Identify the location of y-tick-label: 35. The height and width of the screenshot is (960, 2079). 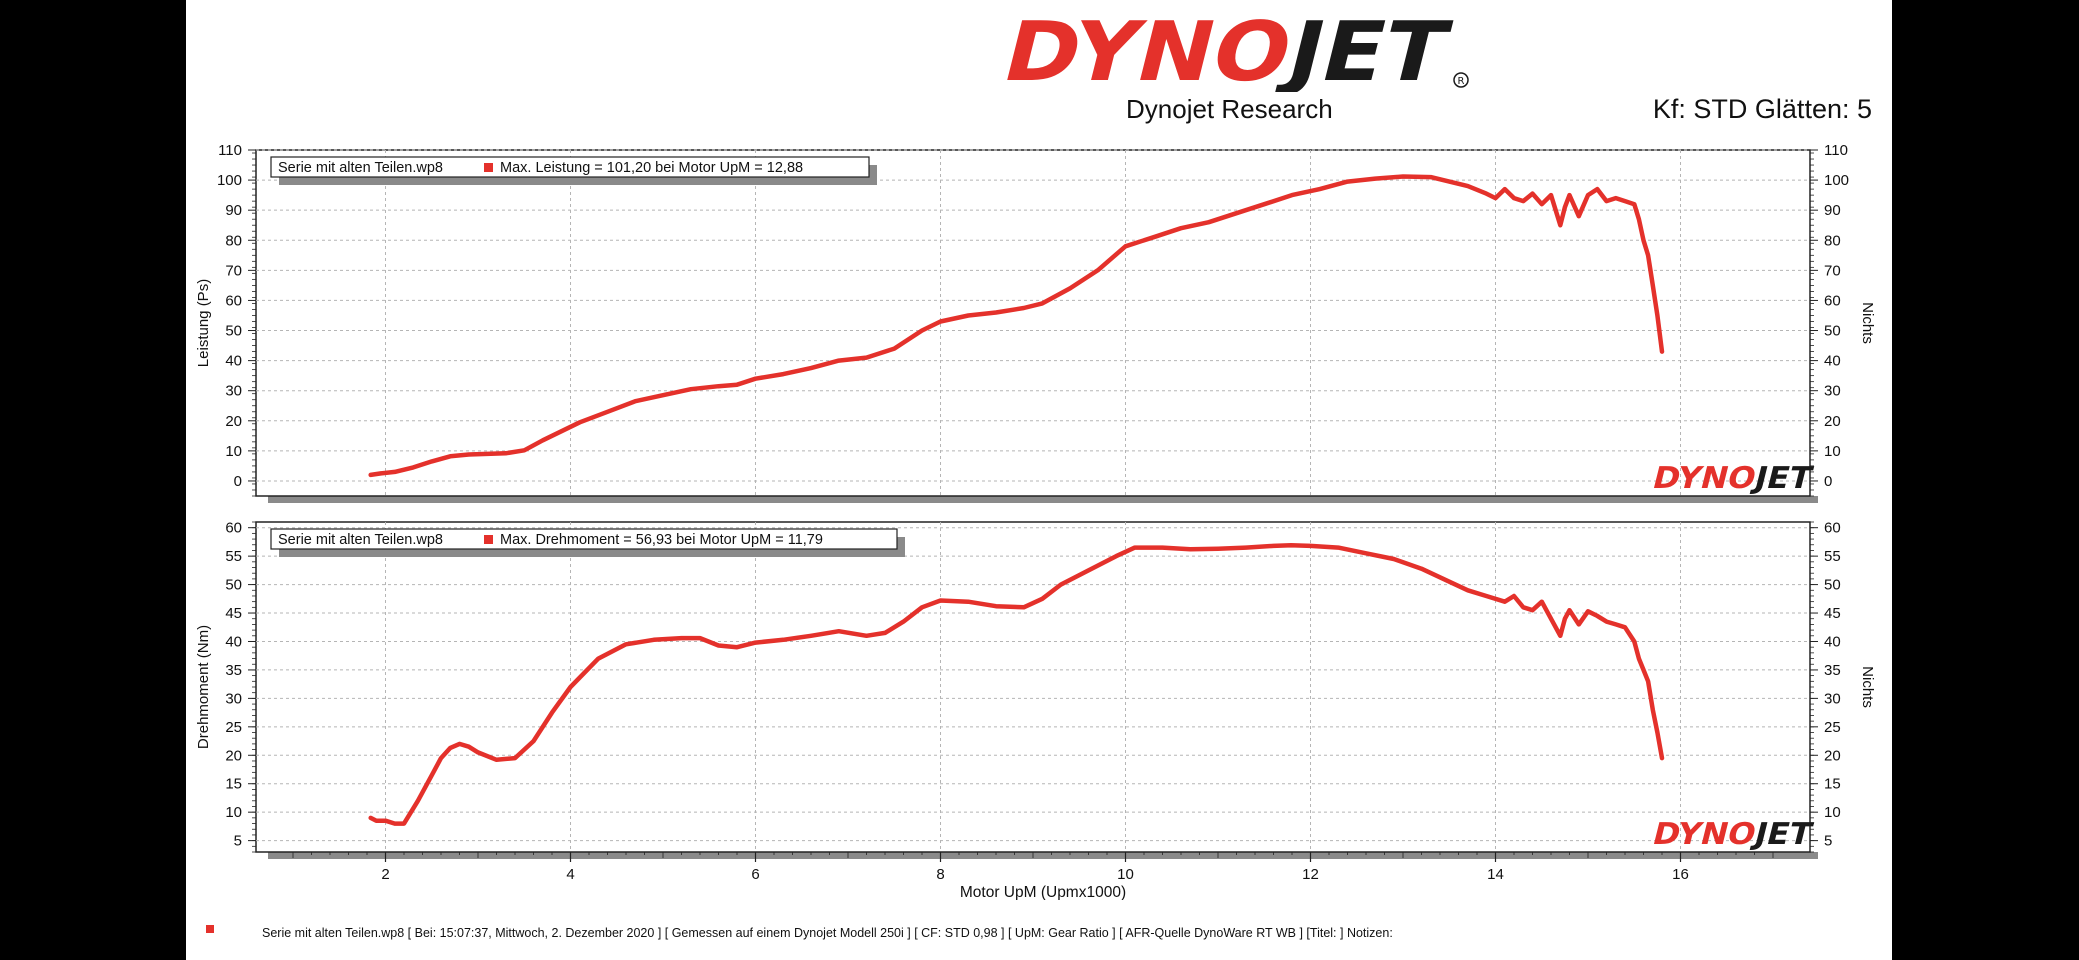
(233, 670).